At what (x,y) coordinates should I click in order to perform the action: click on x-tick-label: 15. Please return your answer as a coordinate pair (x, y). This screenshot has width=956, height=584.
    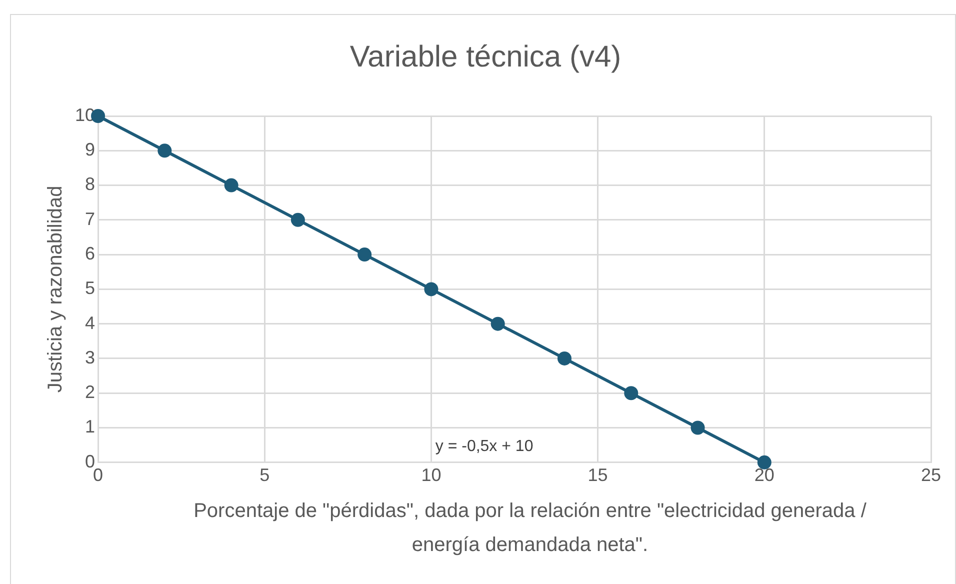
    Looking at the image, I should click on (598, 475).